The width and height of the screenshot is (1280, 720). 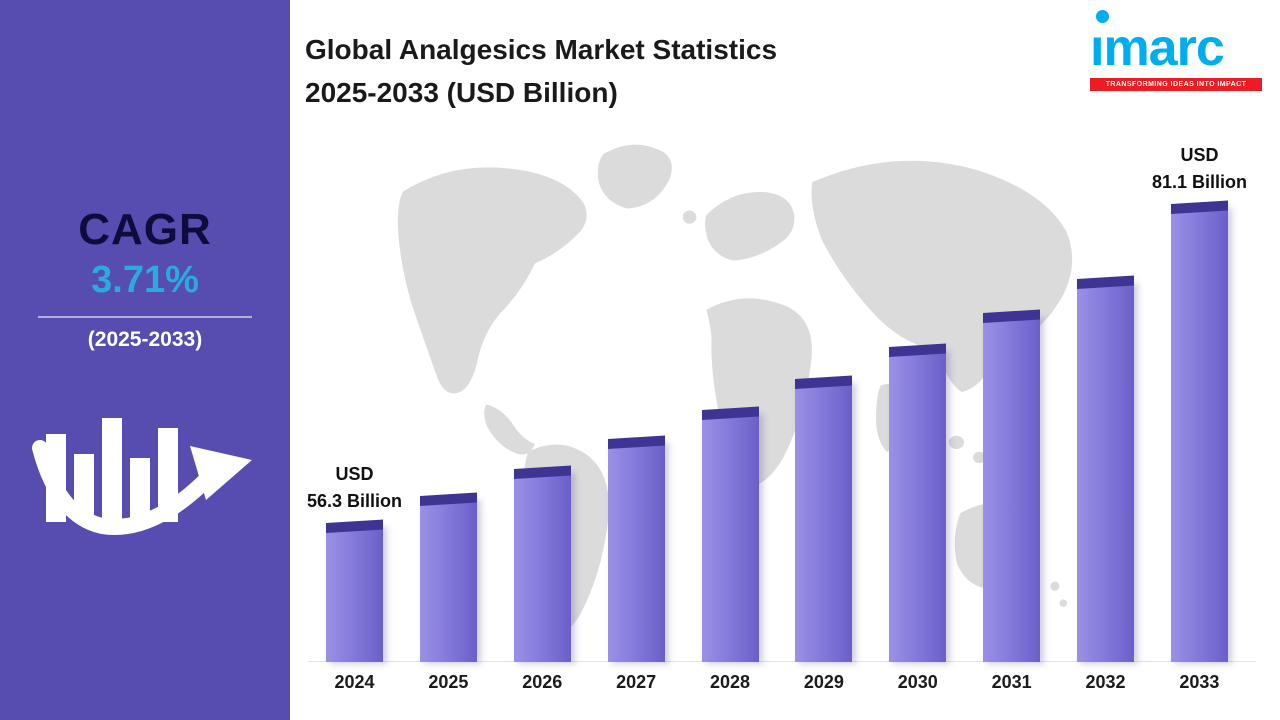 I want to click on logo-brand: ımarc, so click(x=1157, y=48).